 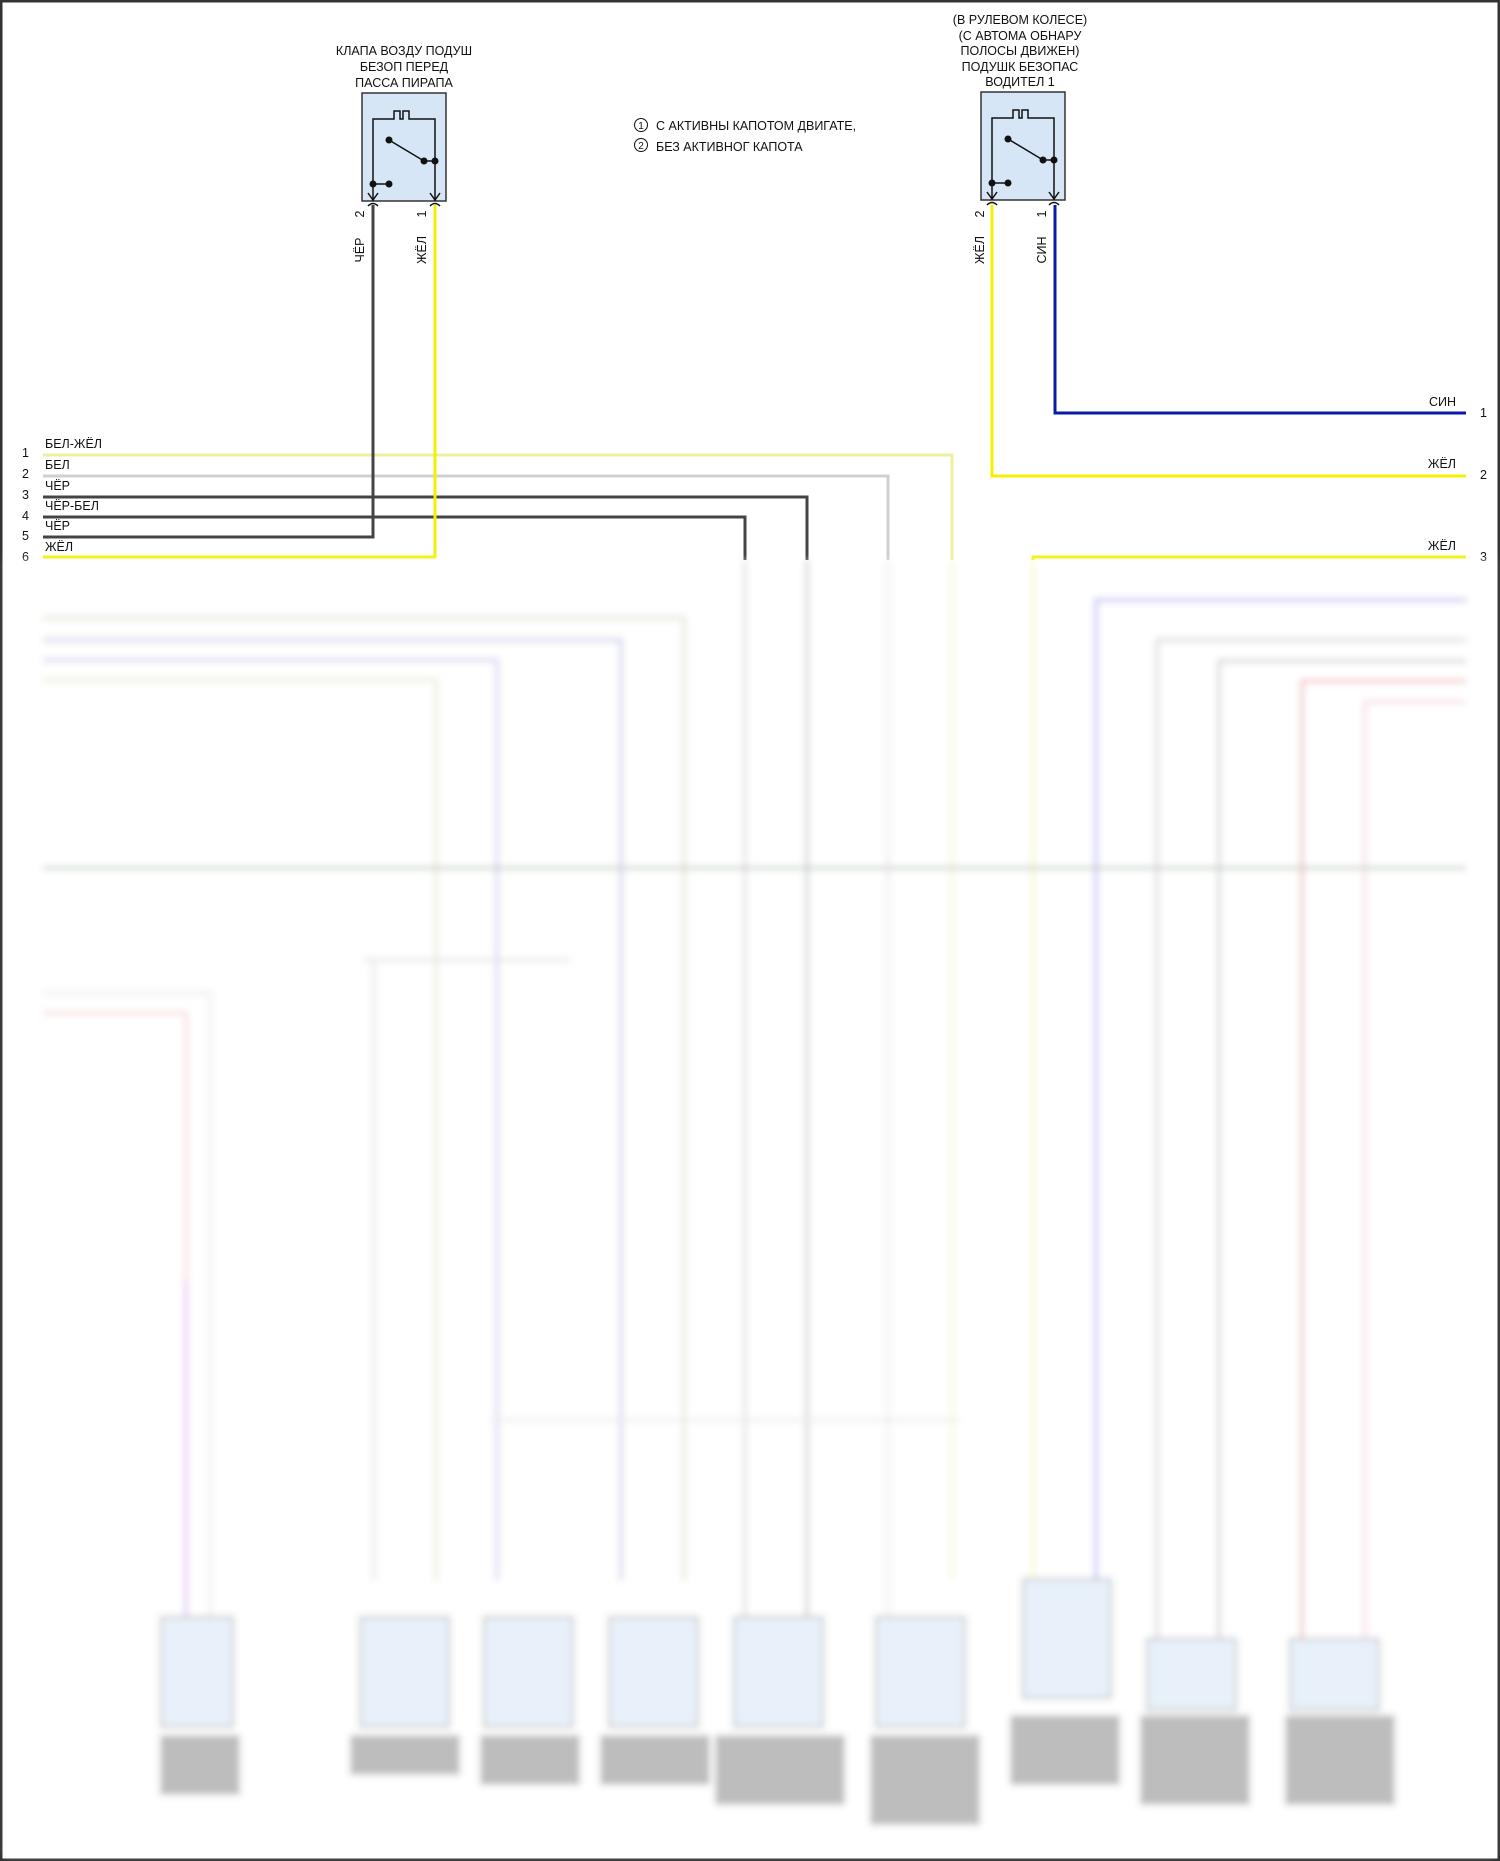 What do you see at coordinates (25, 536) in the screenshot?
I see `harness-pin-number: 5` at bounding box center [25, 536].